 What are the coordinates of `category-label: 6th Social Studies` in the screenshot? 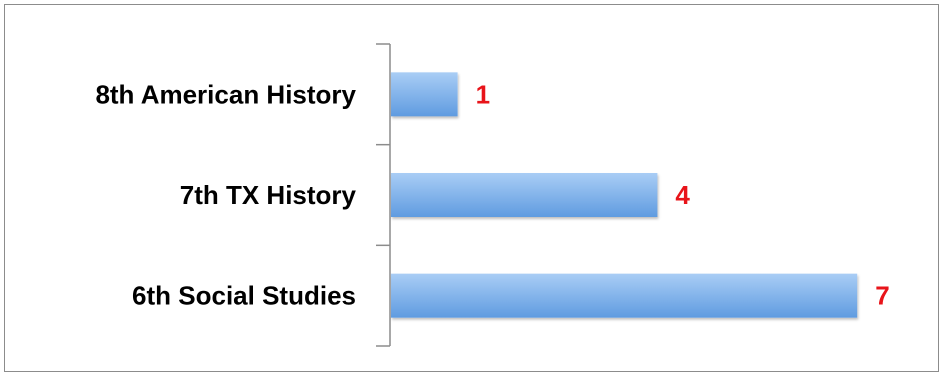 It's located at (244, 296).